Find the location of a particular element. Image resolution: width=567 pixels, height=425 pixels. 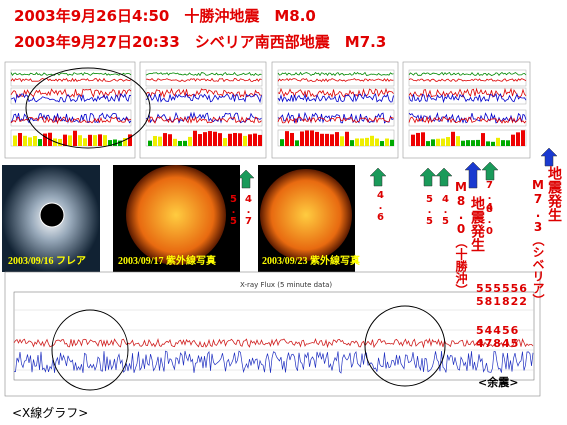

row: 54456 is located at coordinates (498, 330).